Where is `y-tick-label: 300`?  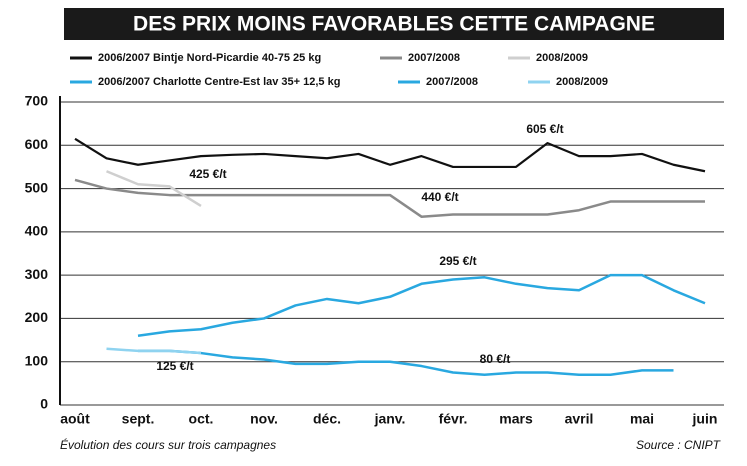
y-tick-label: 300 is located at coordinates (37, 274).